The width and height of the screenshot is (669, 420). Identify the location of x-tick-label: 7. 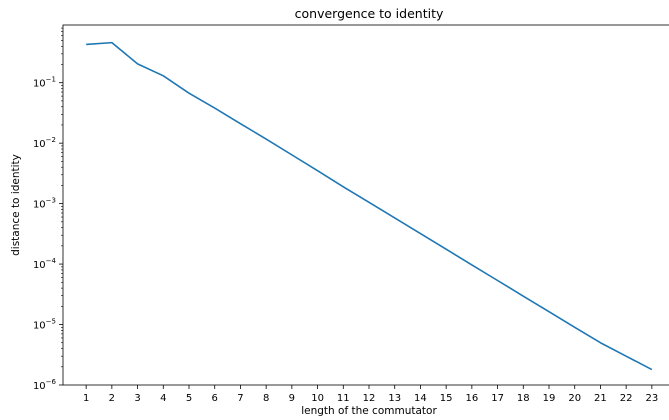
(240, 398).